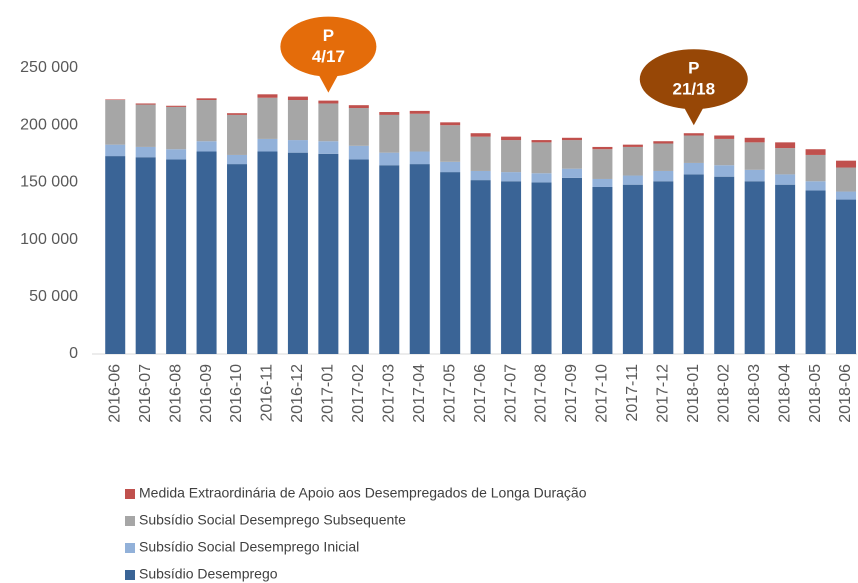 This screenshot has width=858, height=583. Describe the element at coordinates (845, 393) in the screenshot. I see `x-tick-label: 2018-06` at that location.